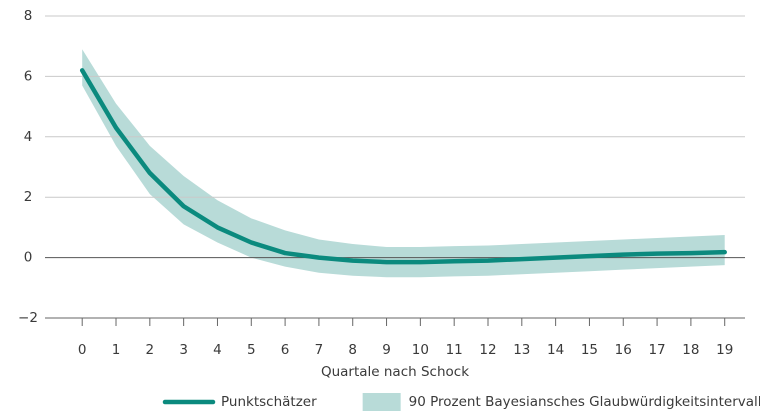  I want to click on x-tick-label: 4, so click(217, 350).